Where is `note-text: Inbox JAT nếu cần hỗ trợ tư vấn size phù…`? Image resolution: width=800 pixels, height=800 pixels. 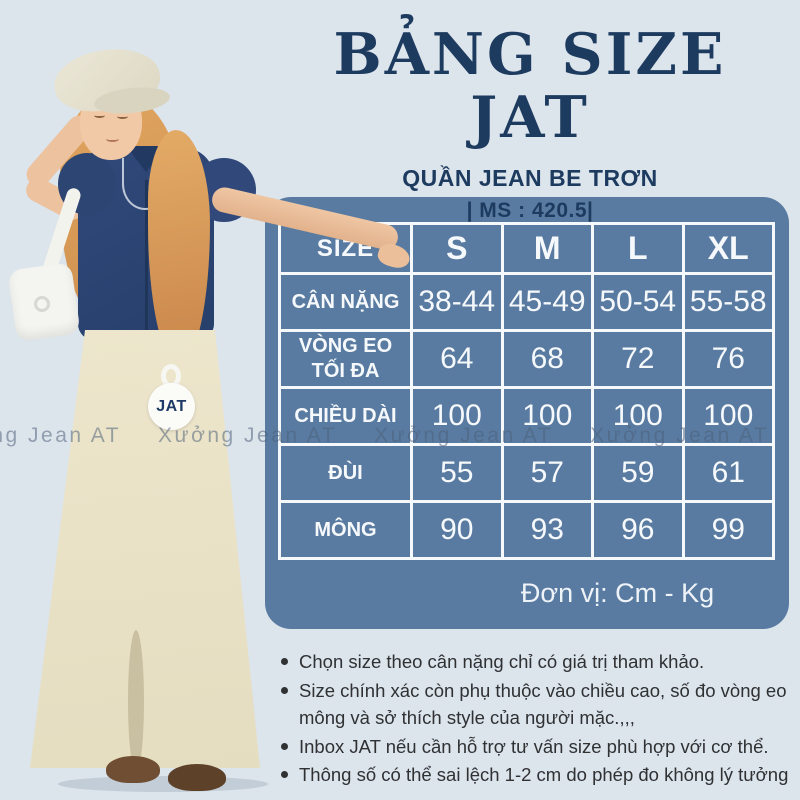
note-text: Inbox JAT nếu cần hỗ trợ tư vấn size phù… is located at coordinates (534, 746).